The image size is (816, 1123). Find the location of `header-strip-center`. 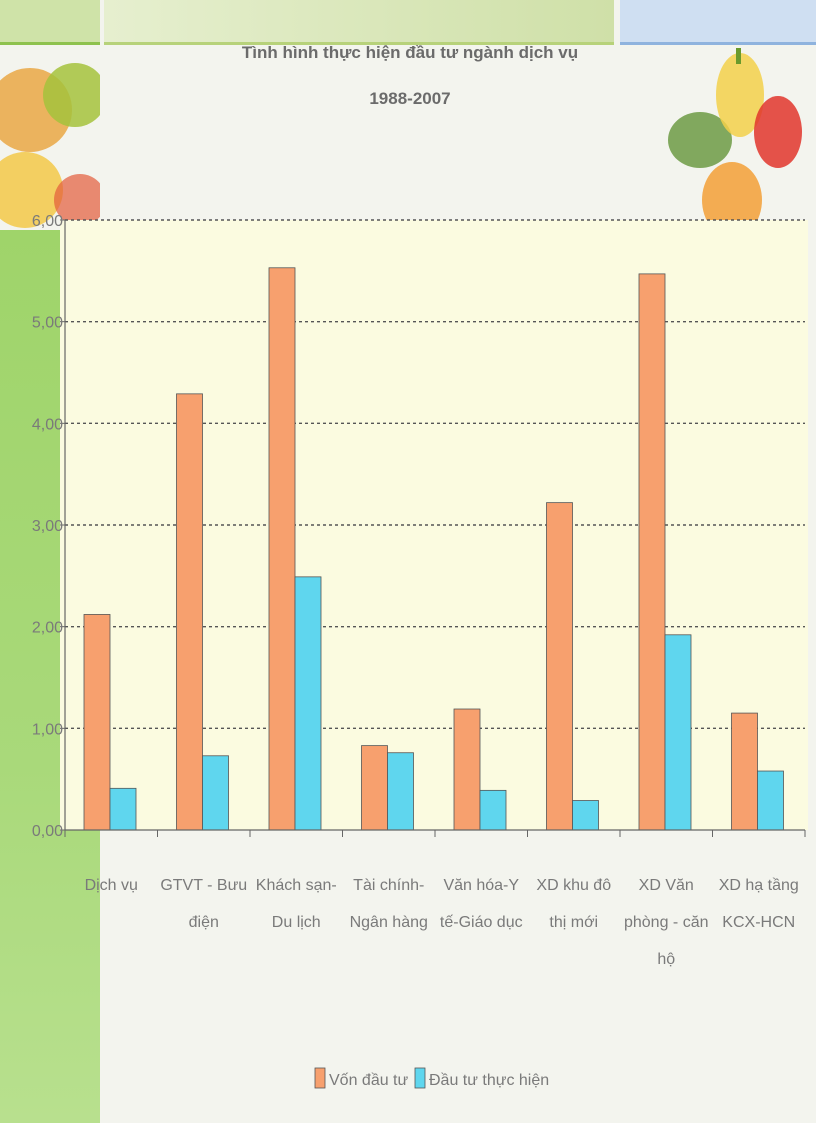

header-strip-center is located at coordinates (359, 22).